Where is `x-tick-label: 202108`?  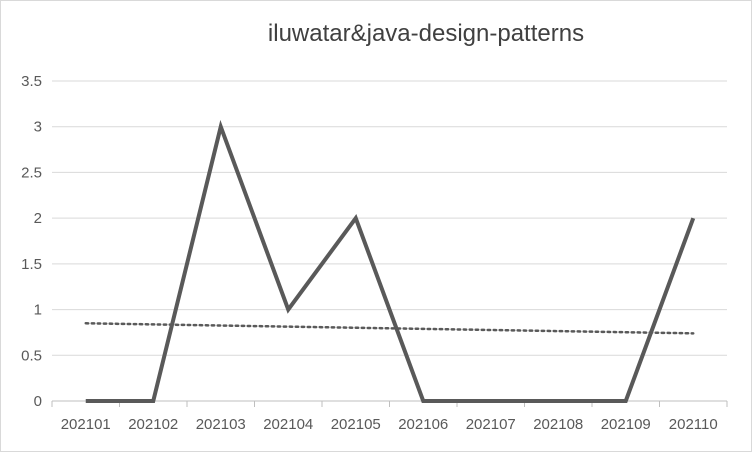 x-tick-label: 202108 is located at coordinates (558, 424).